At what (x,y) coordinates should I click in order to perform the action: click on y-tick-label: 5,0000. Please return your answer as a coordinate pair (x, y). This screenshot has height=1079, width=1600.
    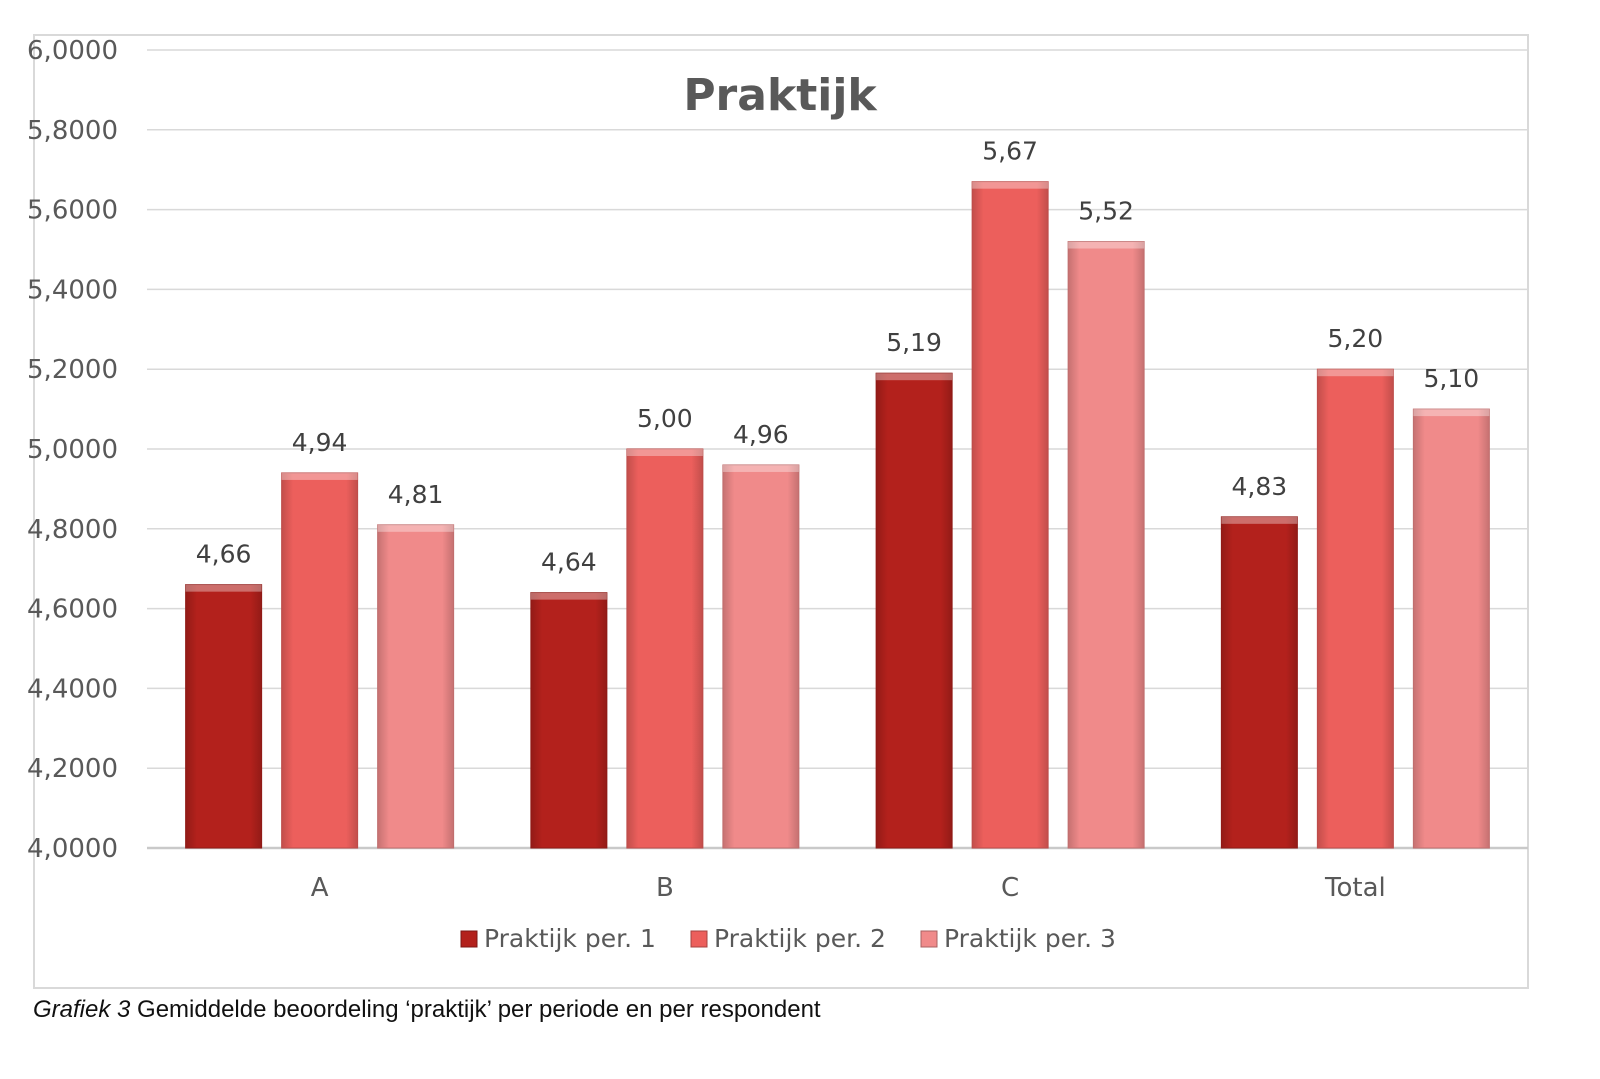
    Looking at the image, I should click on (72, 450).